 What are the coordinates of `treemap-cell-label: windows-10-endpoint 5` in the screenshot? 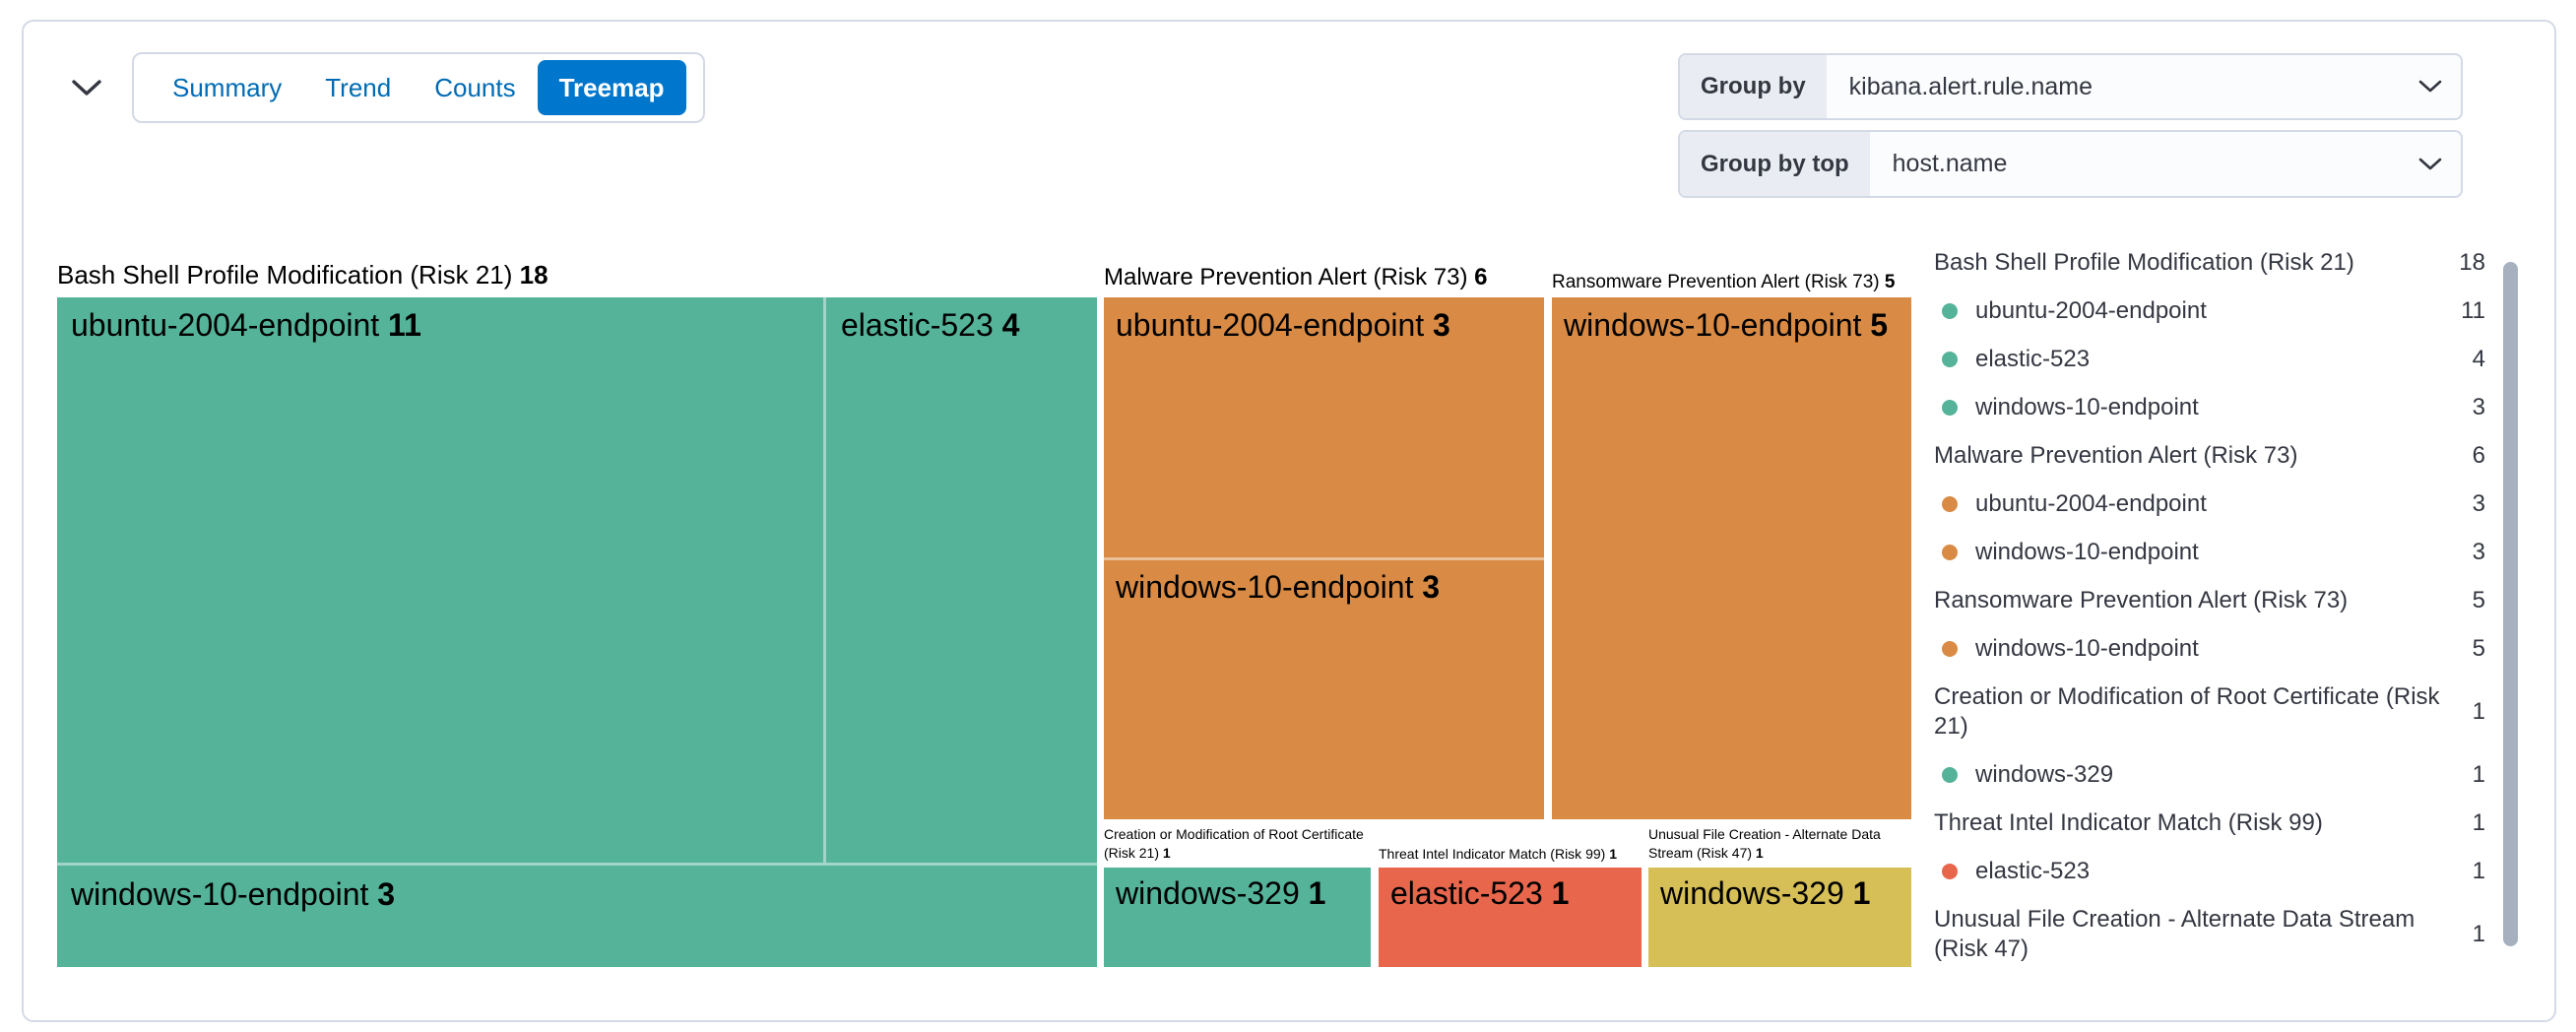 It's located at (1726, 325).